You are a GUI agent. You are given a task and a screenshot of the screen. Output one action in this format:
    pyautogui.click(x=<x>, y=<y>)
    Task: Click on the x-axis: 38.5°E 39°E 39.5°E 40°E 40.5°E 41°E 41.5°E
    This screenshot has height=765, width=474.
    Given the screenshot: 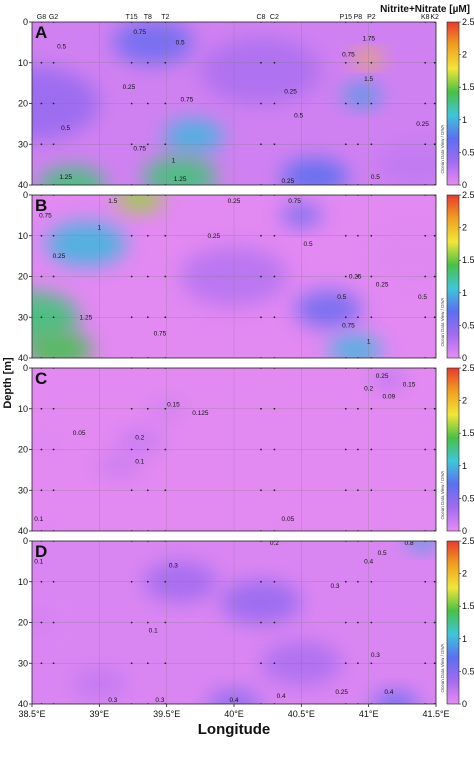 What is the action you would take?
    pyautogui.click(x=234, y=711)
    